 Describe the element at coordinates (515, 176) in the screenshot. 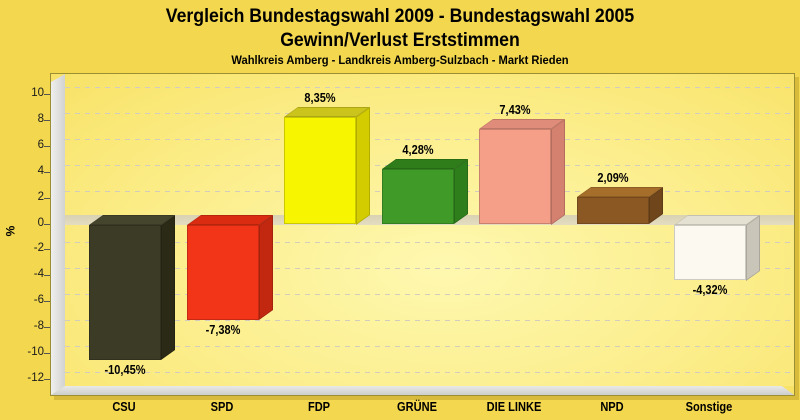

I see `bar-DIE LINKE` at that location.